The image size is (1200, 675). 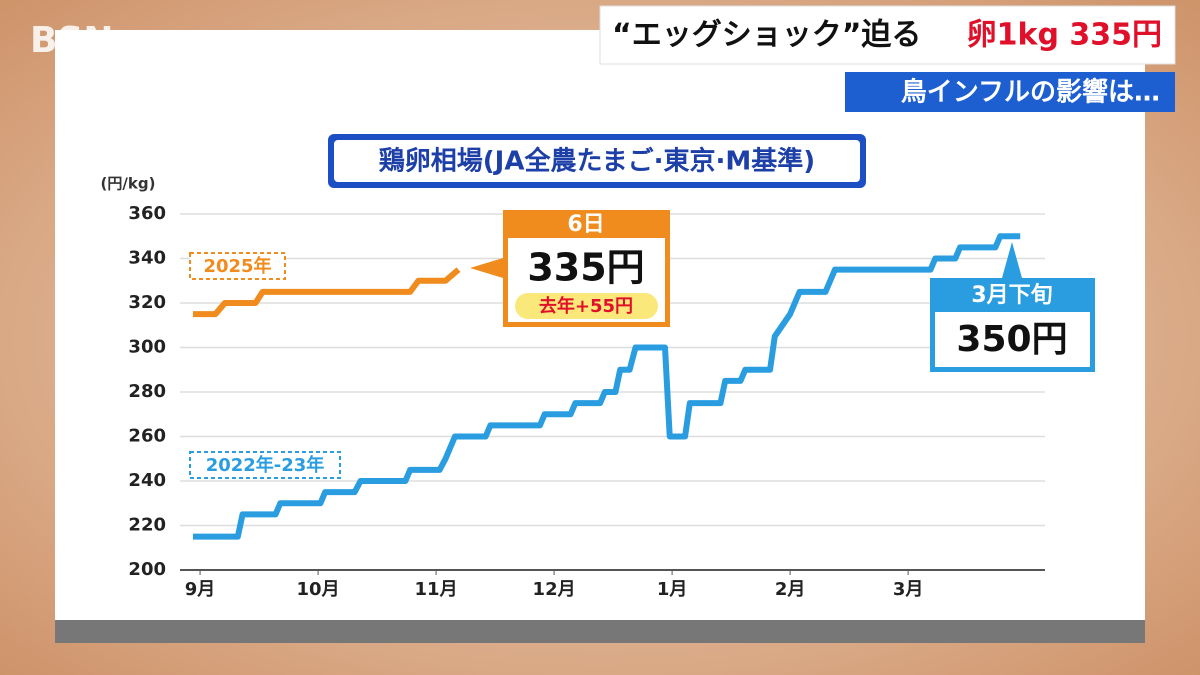 What do you see at coordinates (436, 589) in the screenshot?
I see `x-tick-label: 11月` at bounding box center [436, 589].